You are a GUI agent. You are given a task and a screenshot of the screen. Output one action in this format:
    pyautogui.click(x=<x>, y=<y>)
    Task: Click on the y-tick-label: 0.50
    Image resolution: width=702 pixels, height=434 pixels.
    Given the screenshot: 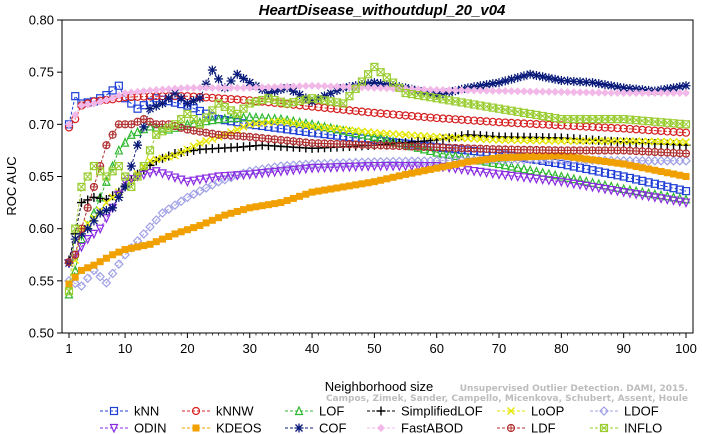 What is the action you would take?
    pyautogui.click(x=41, y=333)
    